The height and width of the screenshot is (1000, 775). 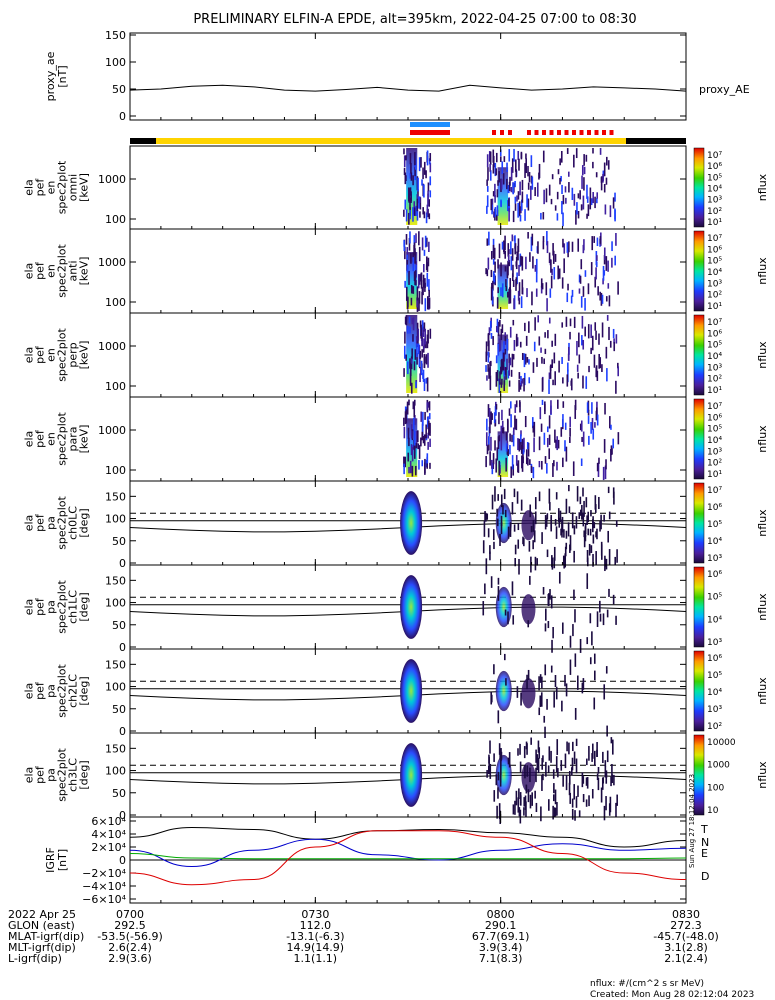 What do you see at coordinates (42, 914) in the screenshot?
I see `x-axis-row-label: 2022 Apr 25` at bounding box center [42, 914].